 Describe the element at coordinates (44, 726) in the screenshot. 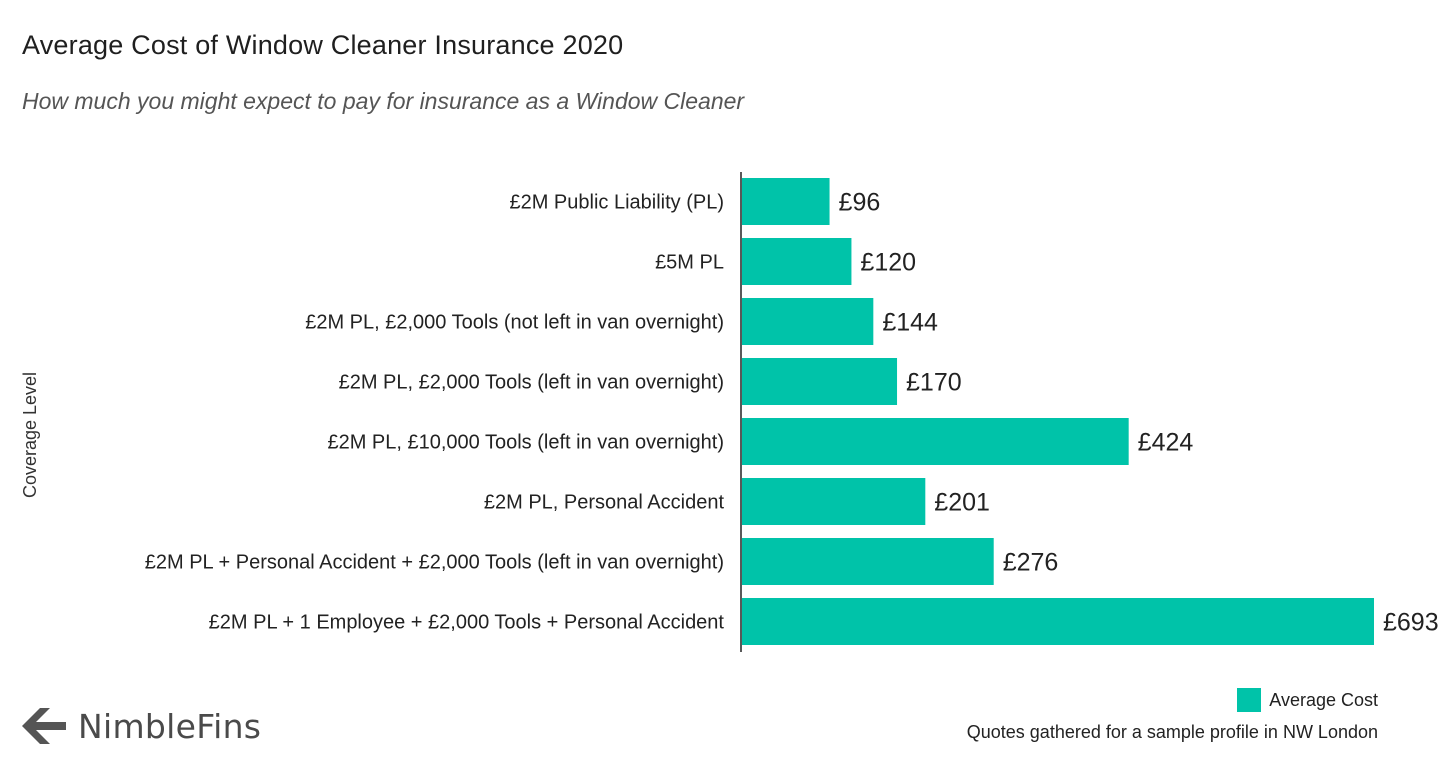

I see `logo-arrow-icon` at that location.